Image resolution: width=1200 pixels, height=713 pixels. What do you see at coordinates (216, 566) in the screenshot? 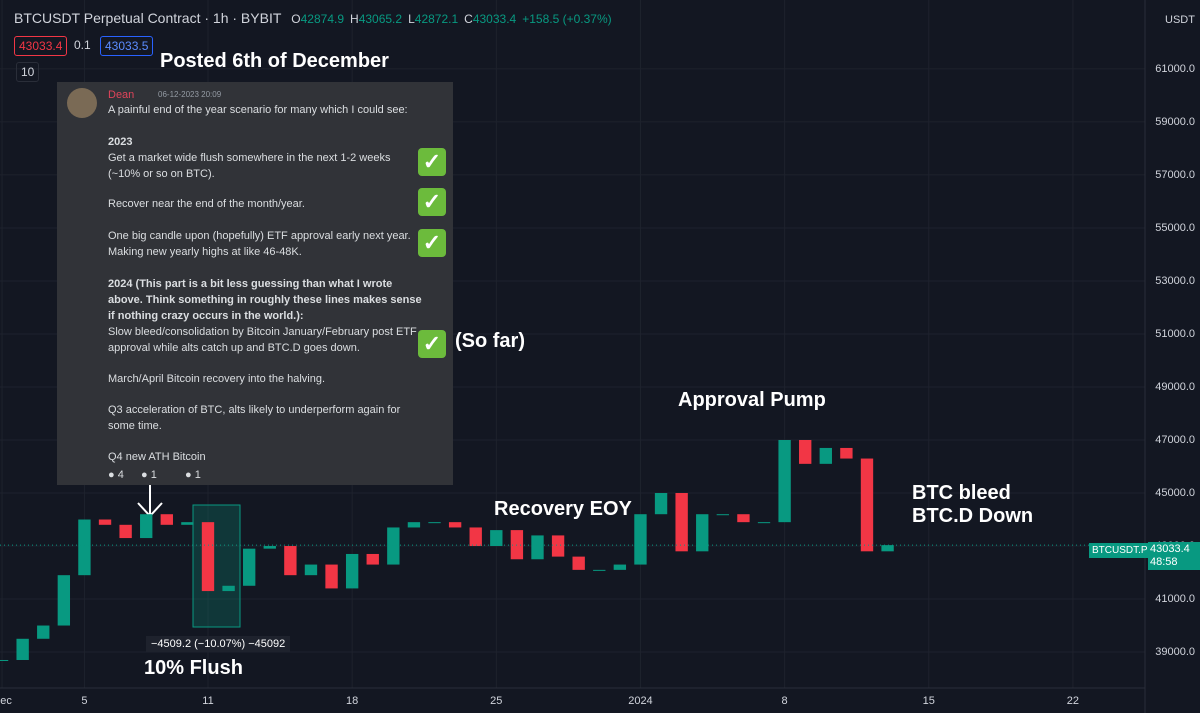
I see `measure-box` at bounding box center [216, 566].